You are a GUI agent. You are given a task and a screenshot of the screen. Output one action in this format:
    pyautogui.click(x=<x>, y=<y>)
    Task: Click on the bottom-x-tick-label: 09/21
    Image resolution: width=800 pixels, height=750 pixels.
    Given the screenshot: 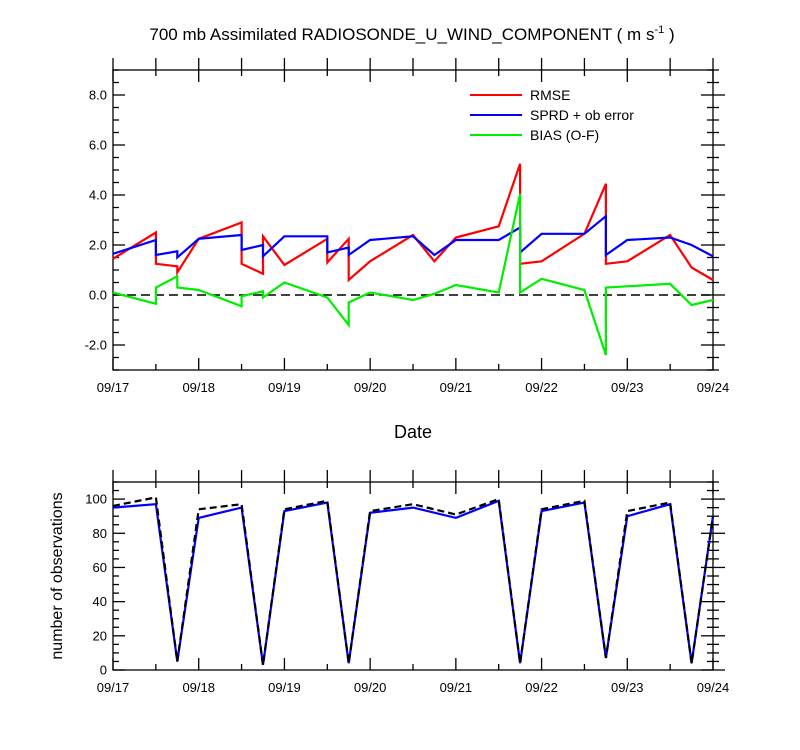 What is the action you would take?
    pyautogui.click(x=456, y=687)
    